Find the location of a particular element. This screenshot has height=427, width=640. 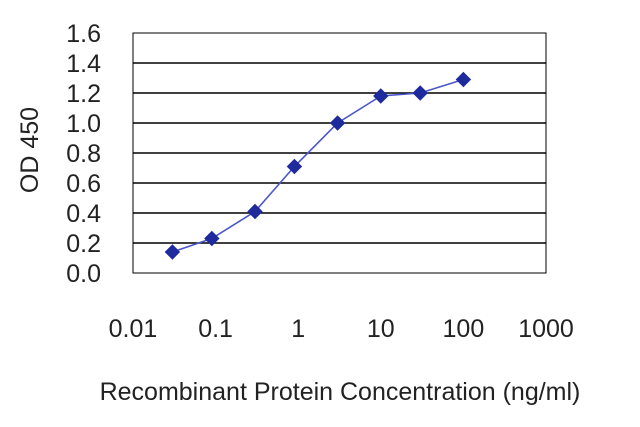

x-tick-label: 1000 is located at coordinates (546, 329).